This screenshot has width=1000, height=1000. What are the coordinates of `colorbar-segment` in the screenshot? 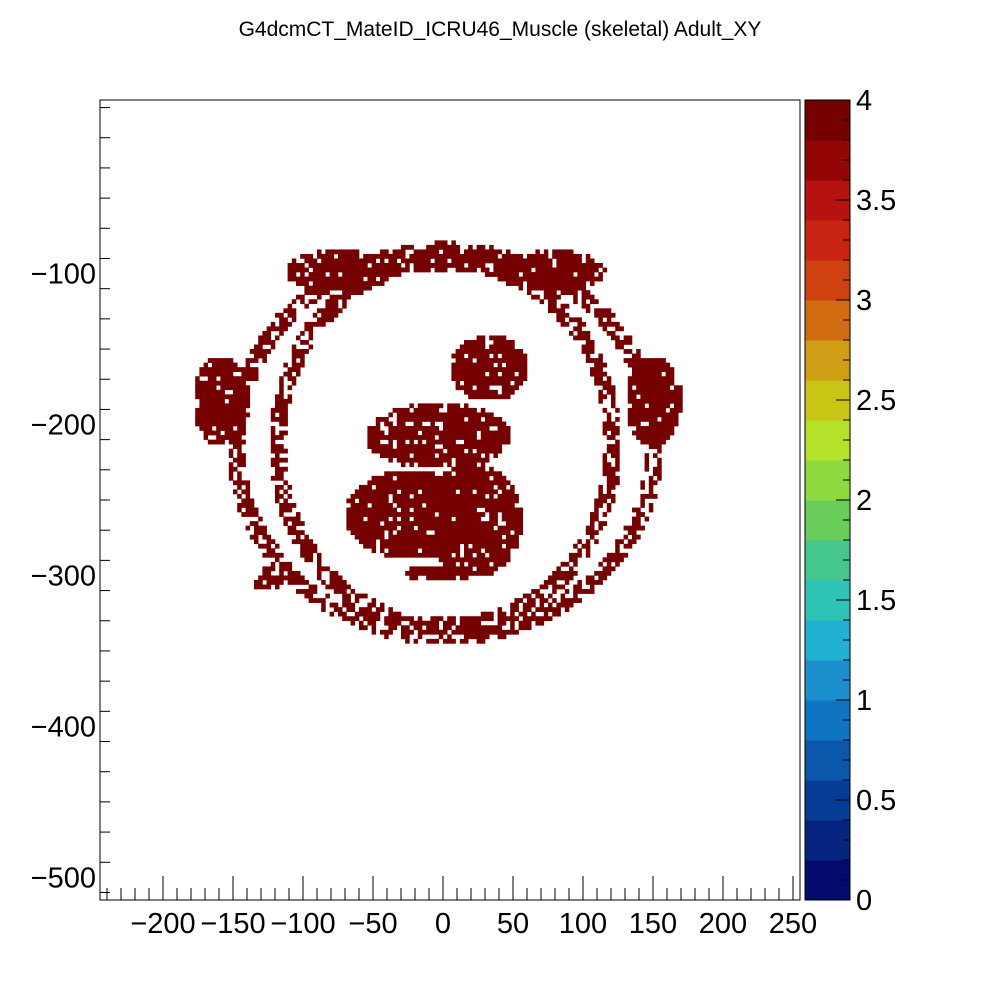 It's located at (827, 320).